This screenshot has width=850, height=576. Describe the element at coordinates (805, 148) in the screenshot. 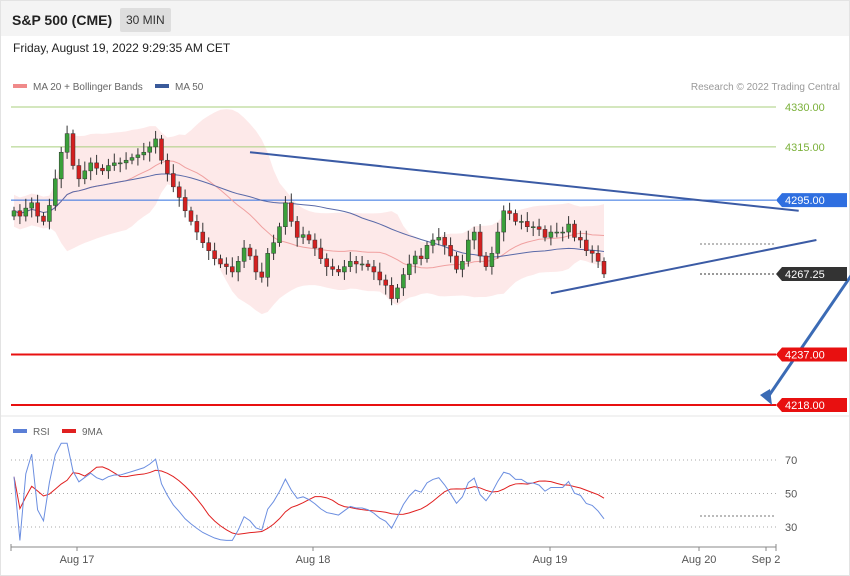

I see `level-label-1: 4315.00` at that location.